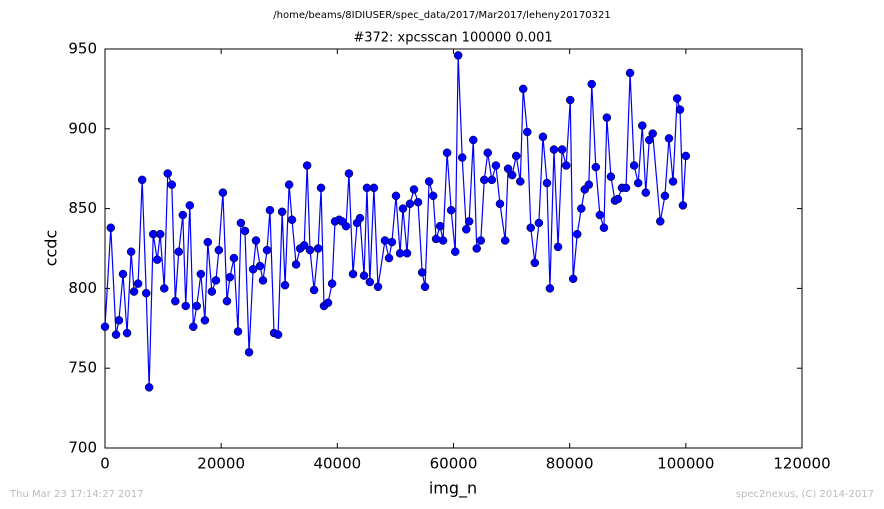 The width and height of the screenshot is (884, 509). What do you see at coordinates (82, 448) in the screenshot?
I see `y-tick-label: 700` at bounding box center [82, 448].